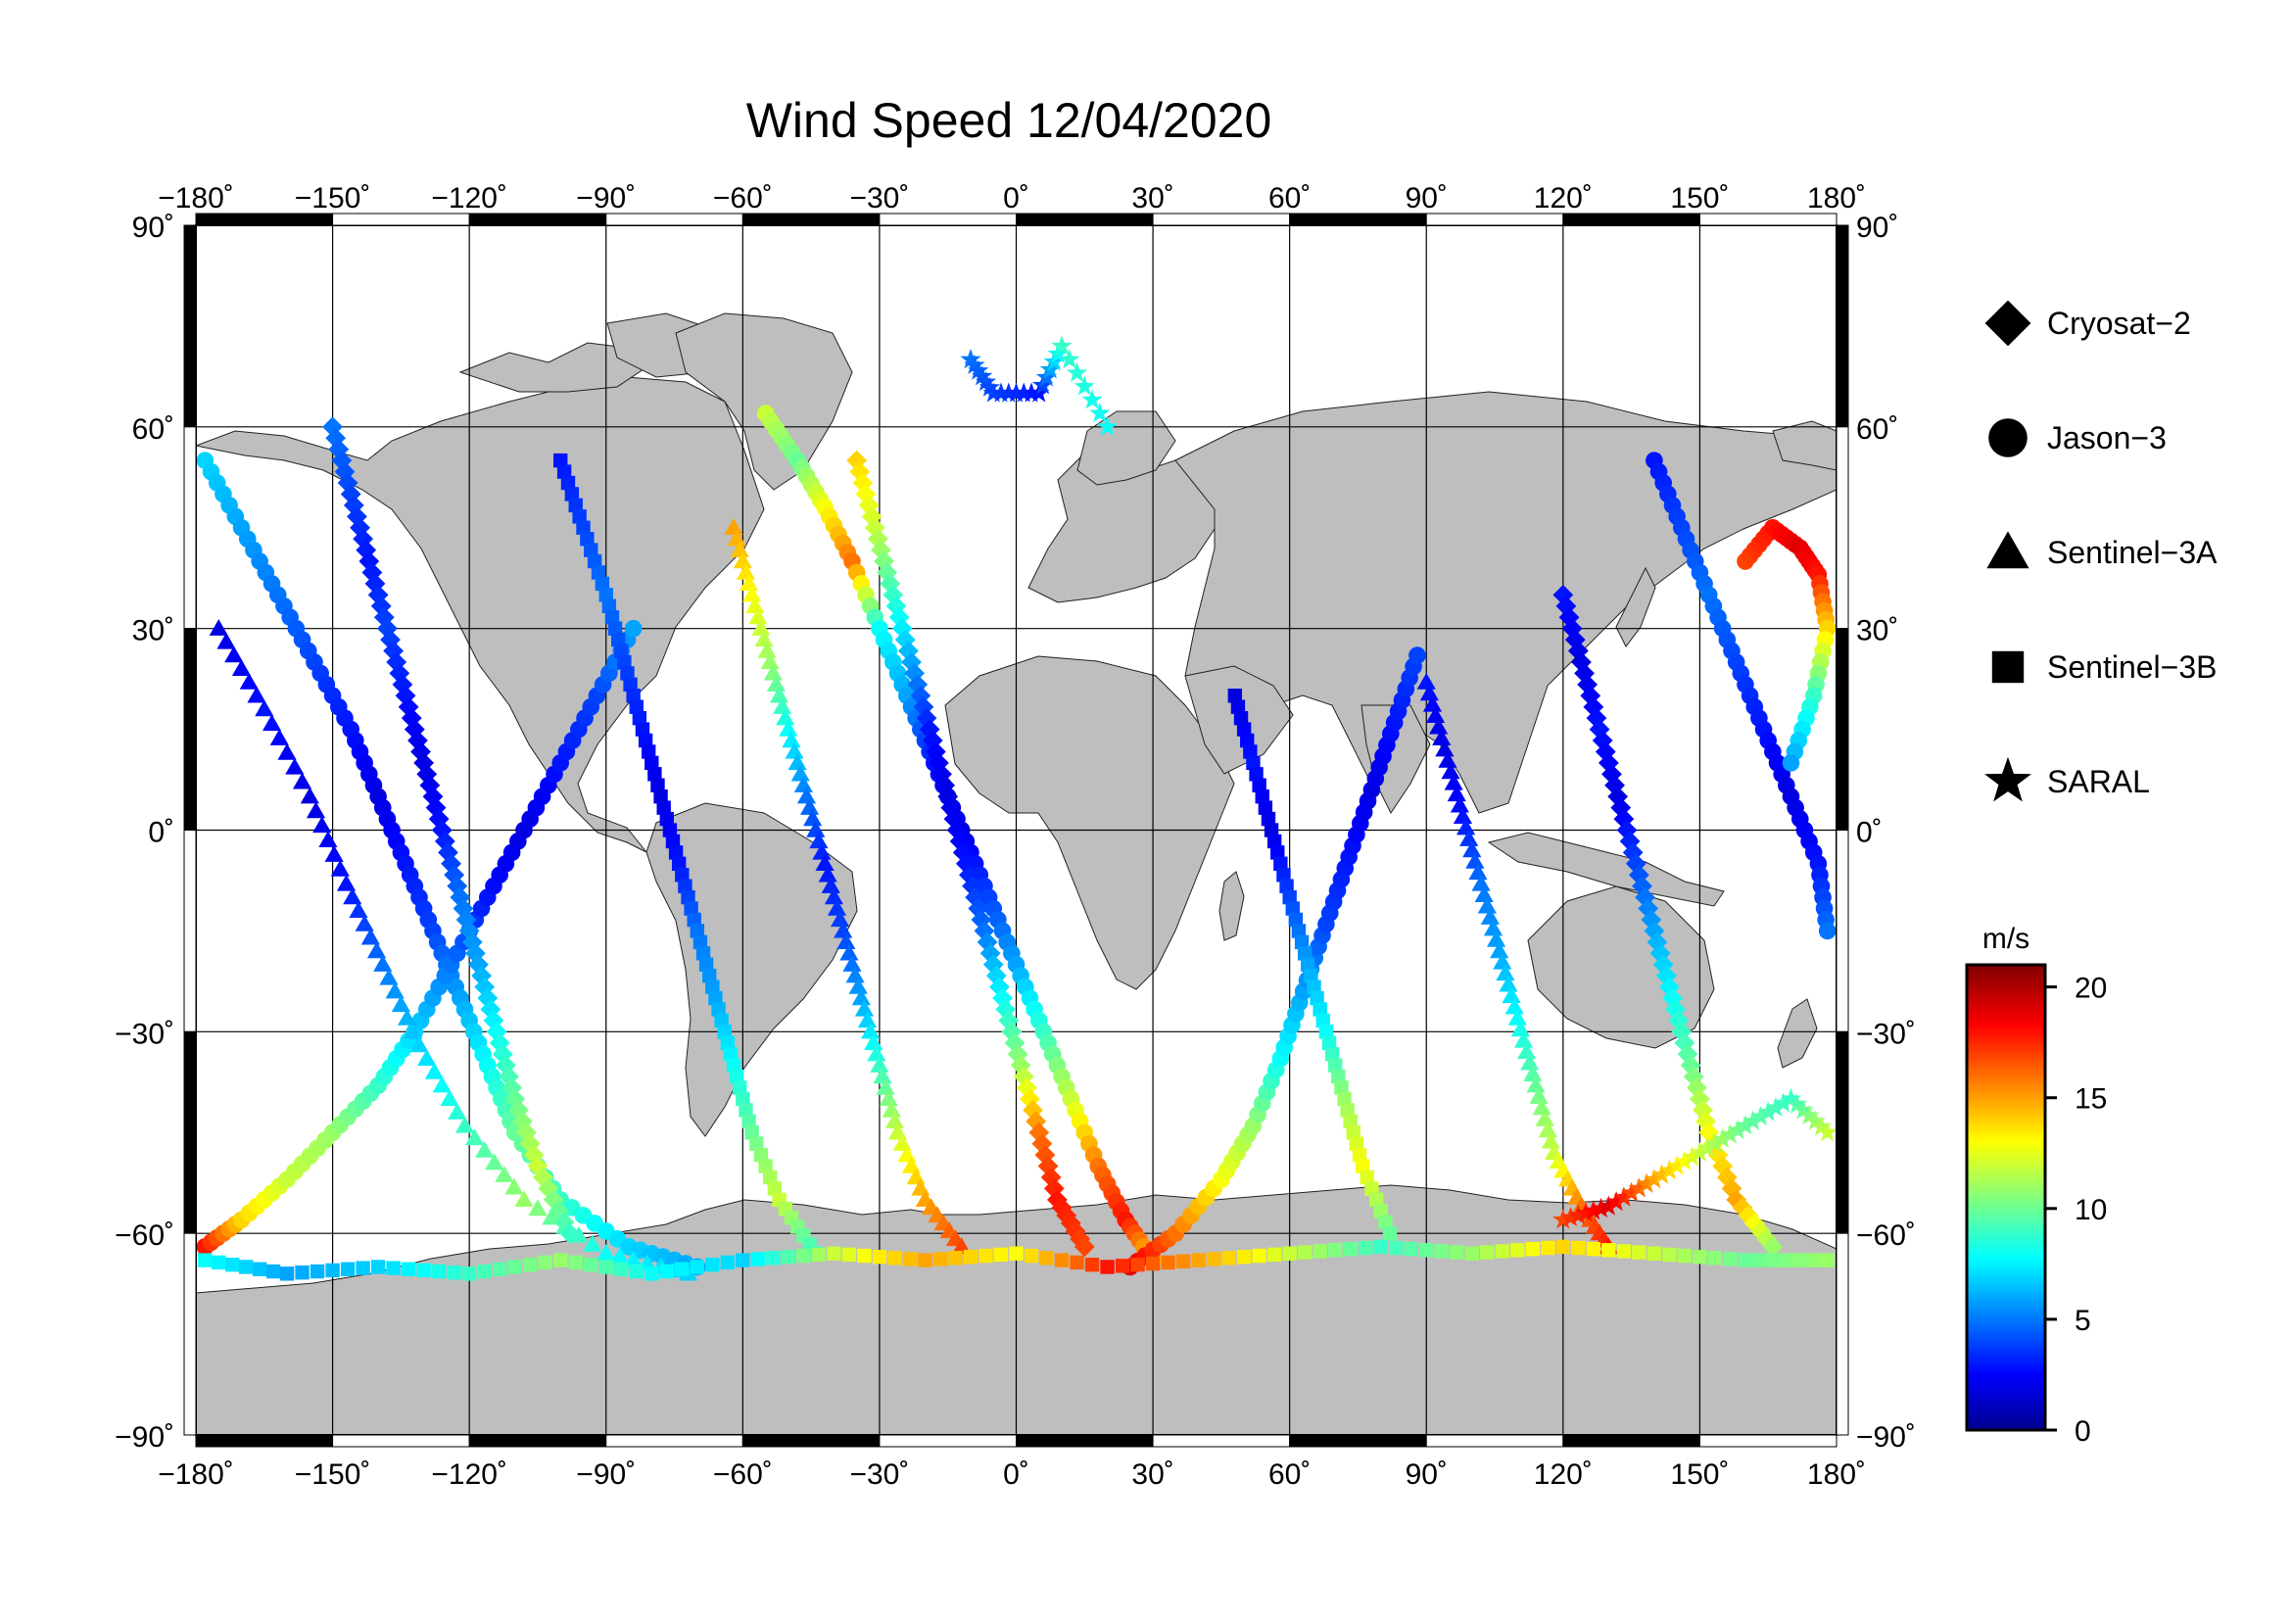  I want to click on lon-label-bottom: −60˚, so click(743, 1475).